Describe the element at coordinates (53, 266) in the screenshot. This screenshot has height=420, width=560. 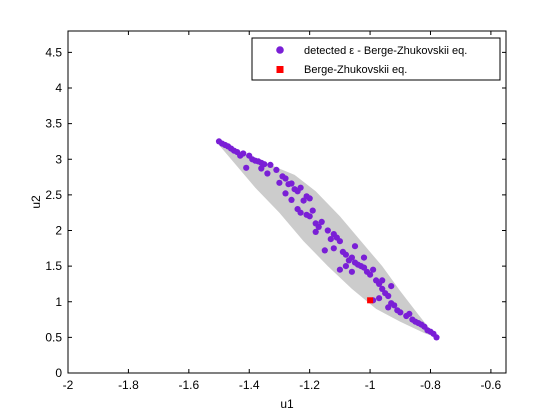
I see `y-tick-label: 1.5` at that location.